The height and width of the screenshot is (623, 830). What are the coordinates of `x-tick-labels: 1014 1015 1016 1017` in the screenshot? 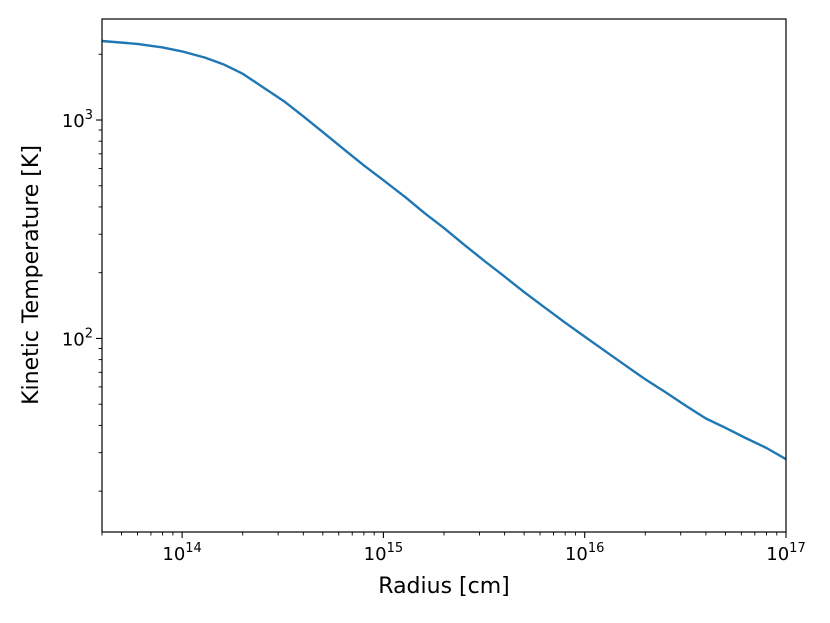 It's located at (483, 553).